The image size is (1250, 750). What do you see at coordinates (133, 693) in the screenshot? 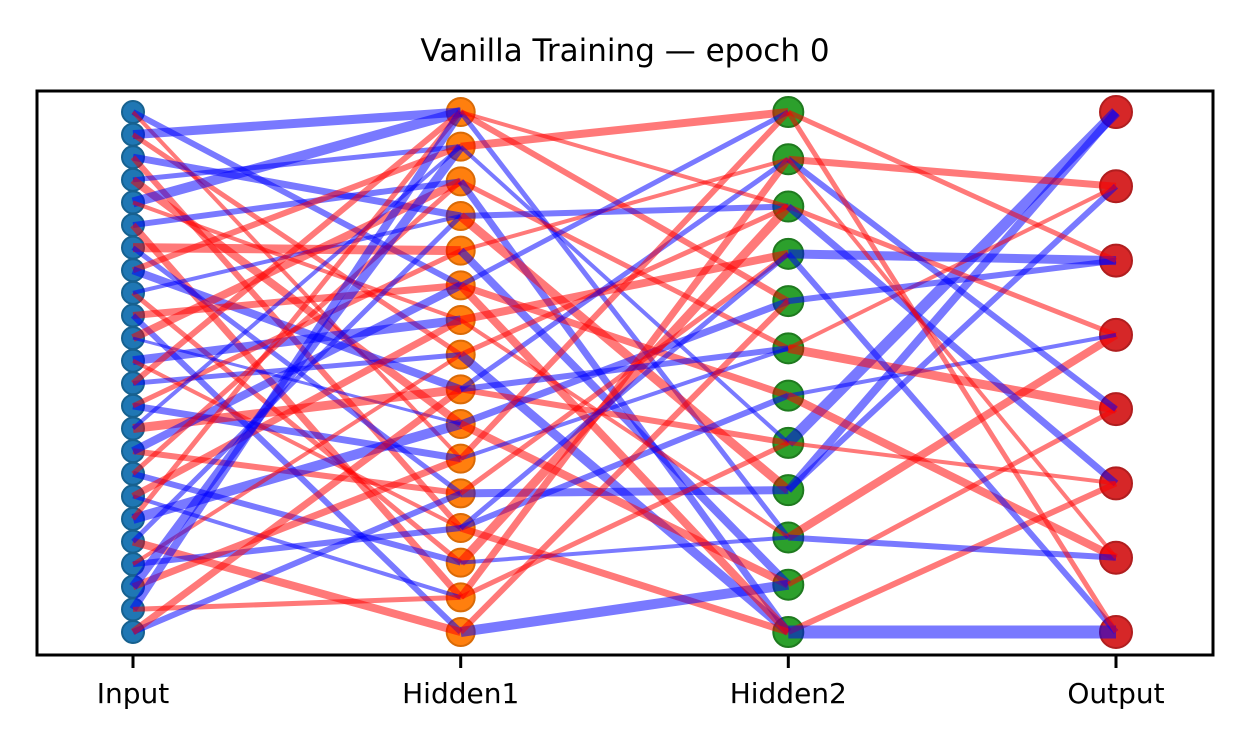
I see `x-tick-label-input: Input` at bounding box center [133, 693].